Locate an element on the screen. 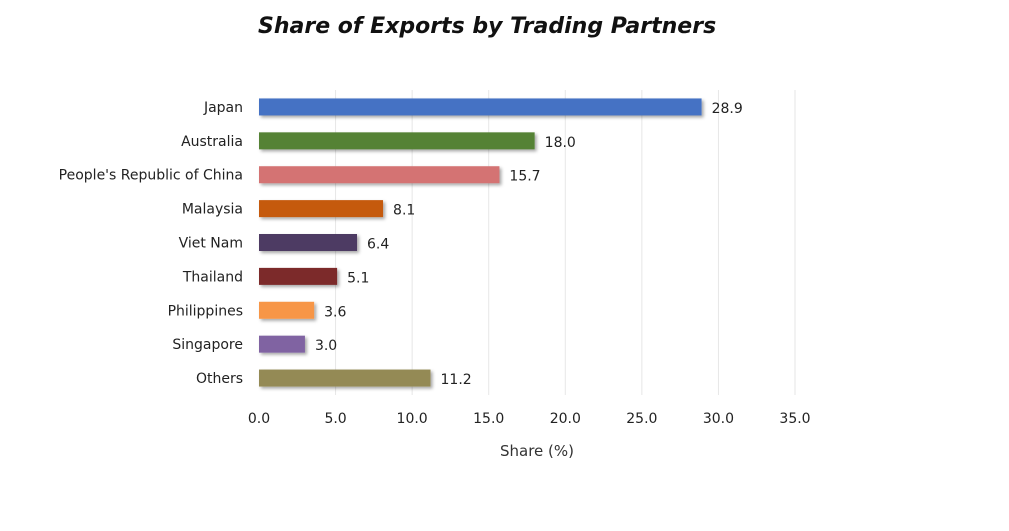 The height and width of the screenshot is (531, 1009). value-label: 6.4 is located at coordinates (378, 245).